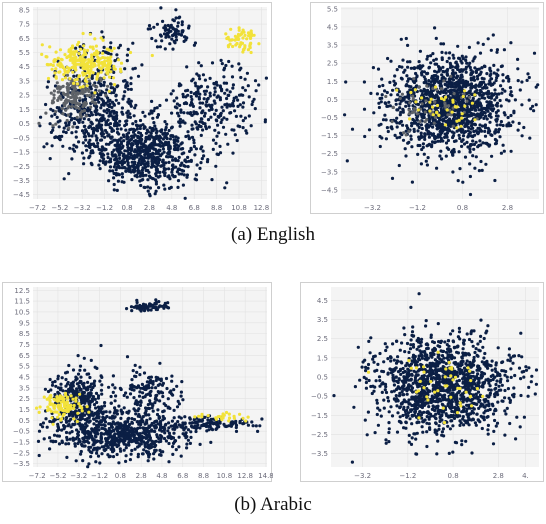  What do you see at coordinates (265, 476) in the screenshot?
I see `x-tick-label: 14.8` at bounding box center [265, 476].